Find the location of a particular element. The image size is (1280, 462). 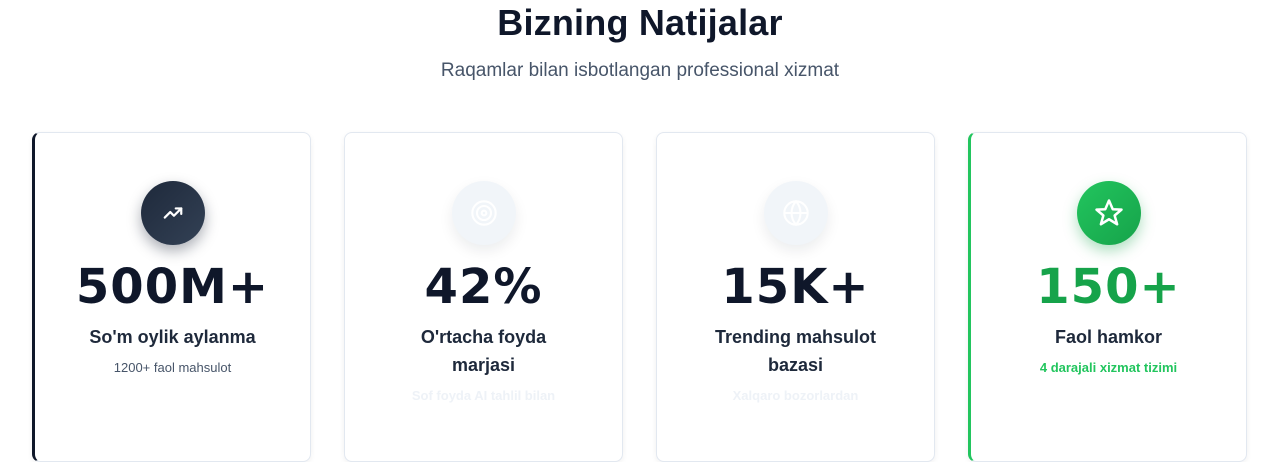

stat-note: 1200+ faol mahsulot is located at coordinates (172, 367).